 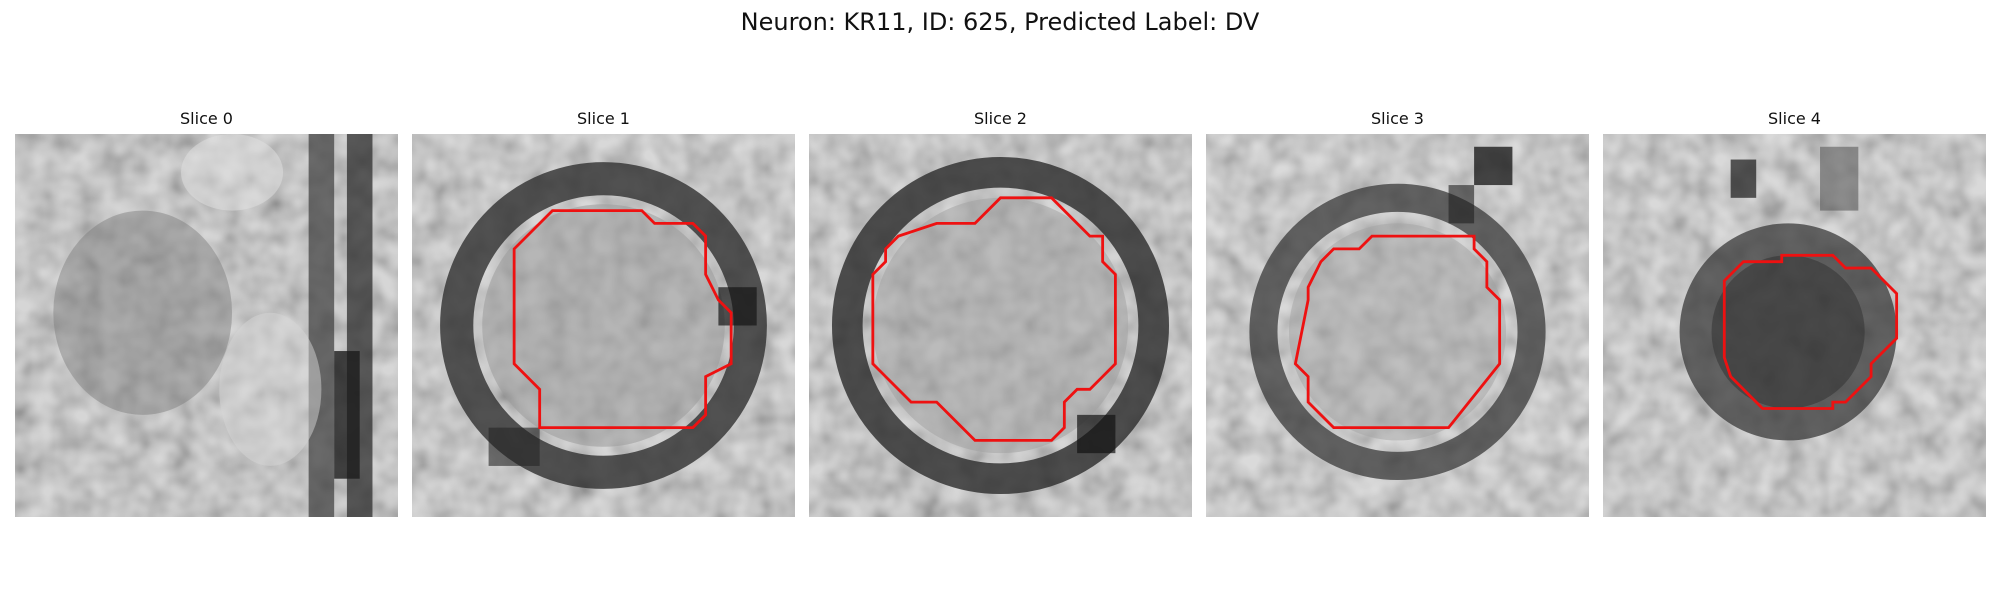 I want to click on slice-panel-2: Slice 2, so click(x=1000, y=312).